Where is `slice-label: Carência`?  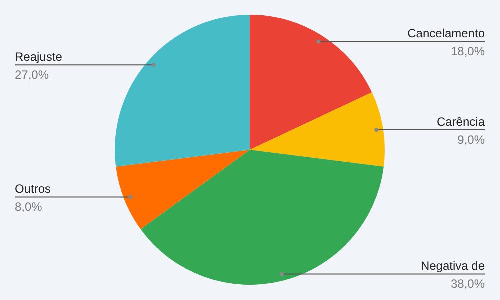 slice-label: Carência is located at coordinates (461, 121).